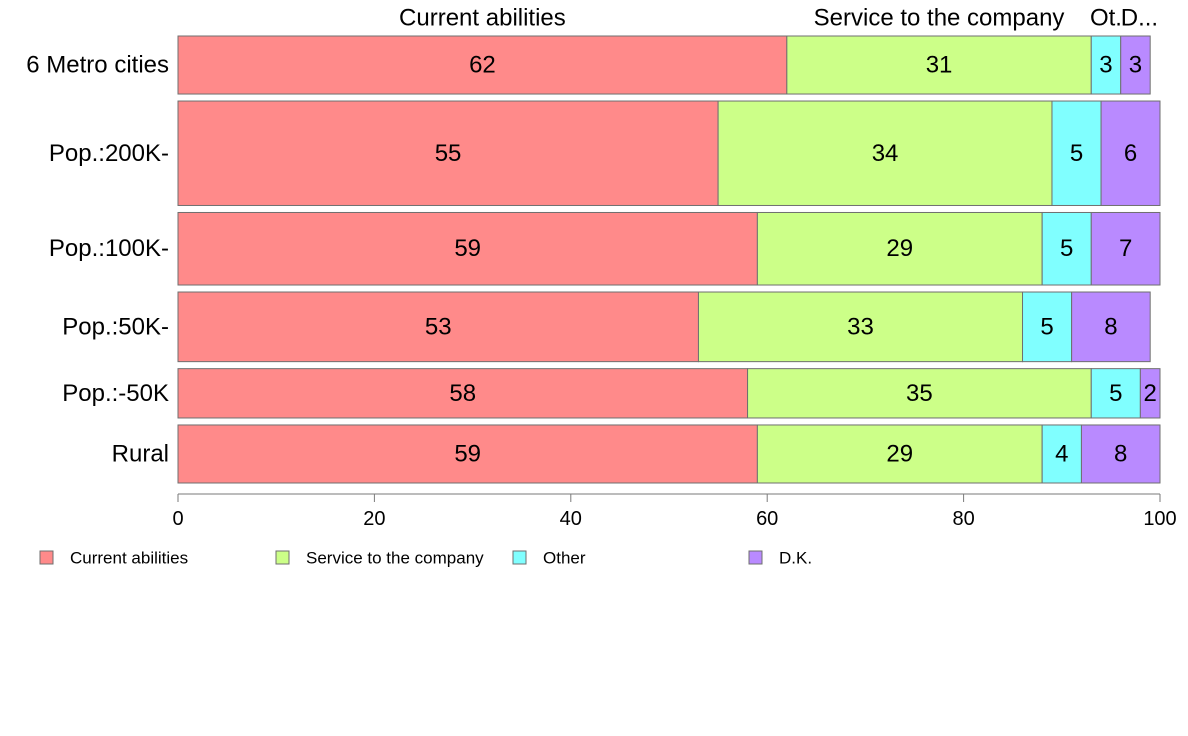 This screenshot has width=1188, height=736. What do you see at coordinates (963, 519) in the screenshot?
I see `x-tick-label: 80` at bounding box center [963, 519].